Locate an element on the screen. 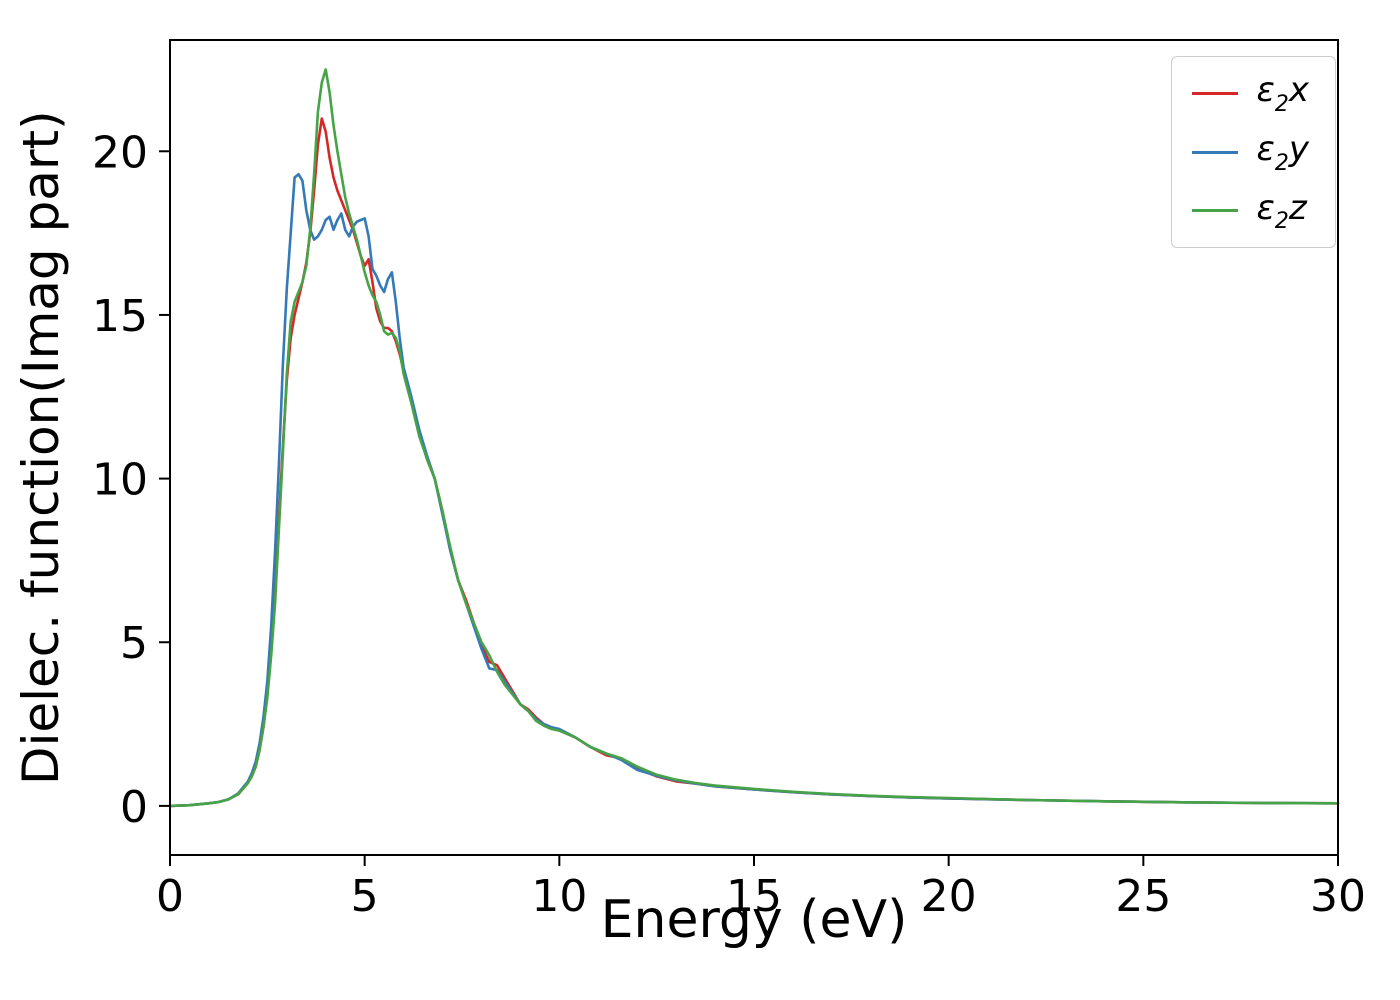  legend-line-swatch-x is located at coordinates (1215, 93).